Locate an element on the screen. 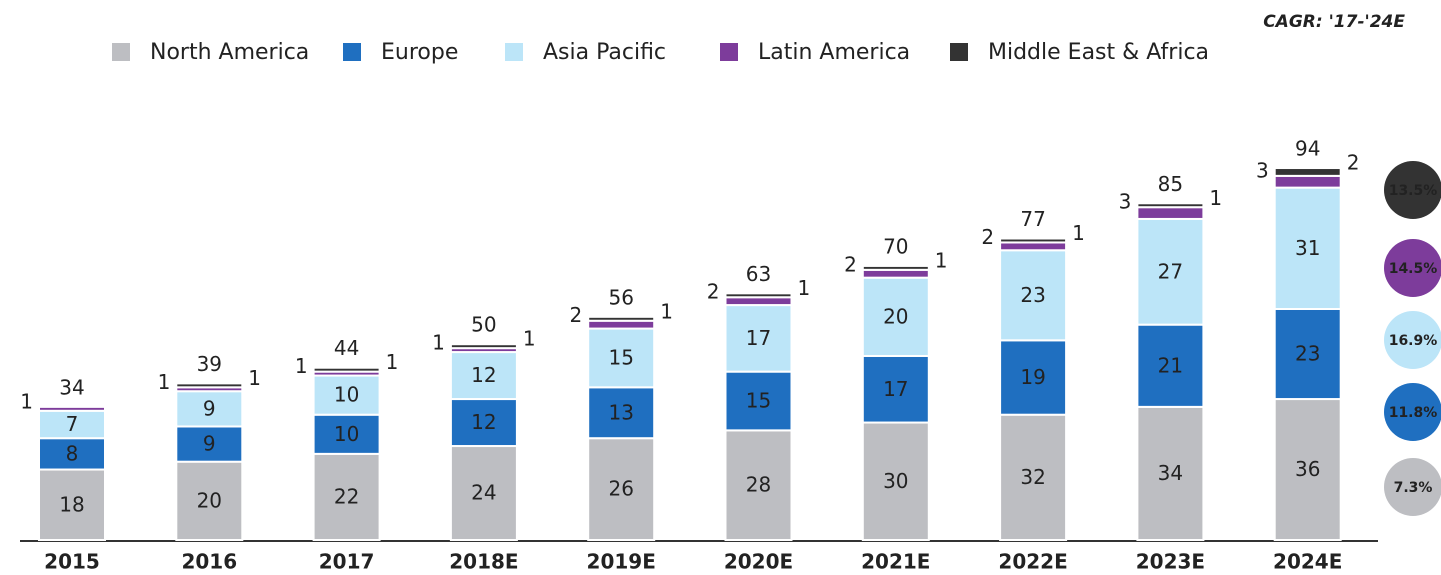 The image size is (1441, 575). legend-label: Asia Pacific is located at coordinates (604, 52).